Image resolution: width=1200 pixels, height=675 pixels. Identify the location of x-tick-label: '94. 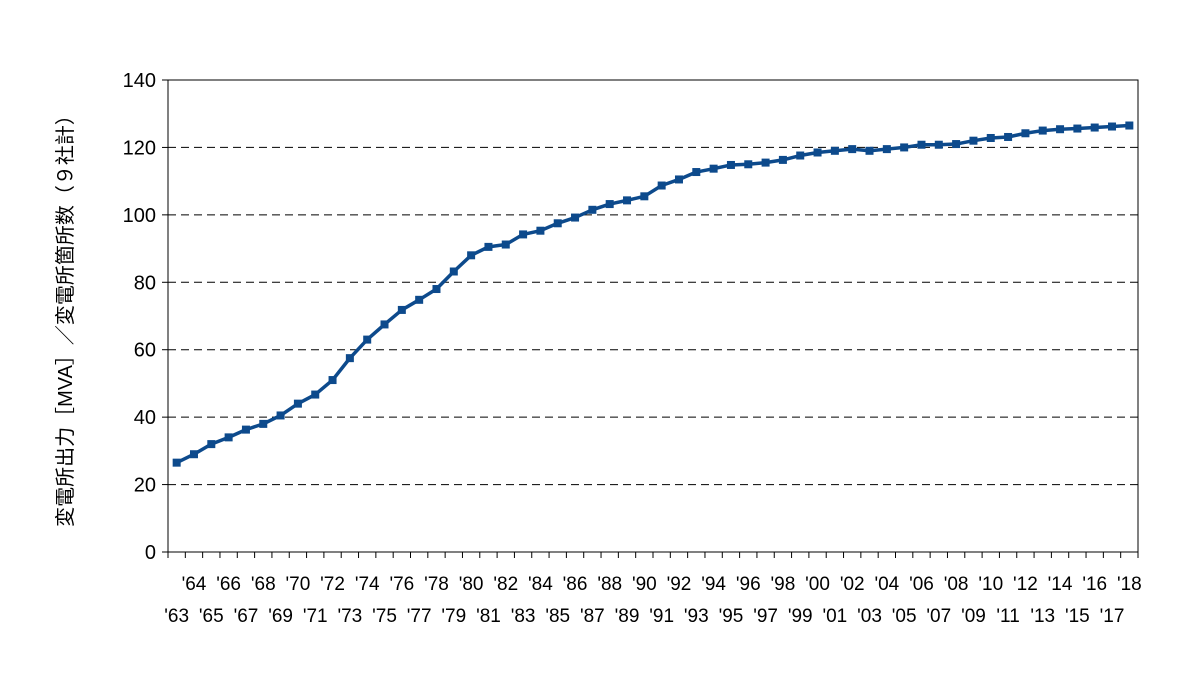
(713, 584).